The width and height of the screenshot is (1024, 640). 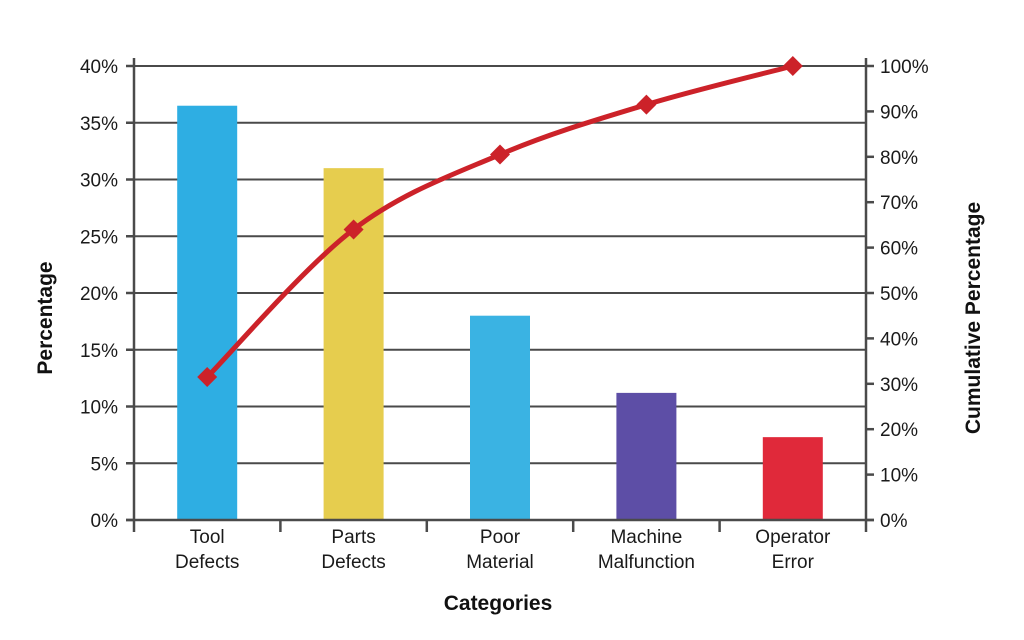 I want to click on y2-tick-label: 60%, so click(x=899, y=249).